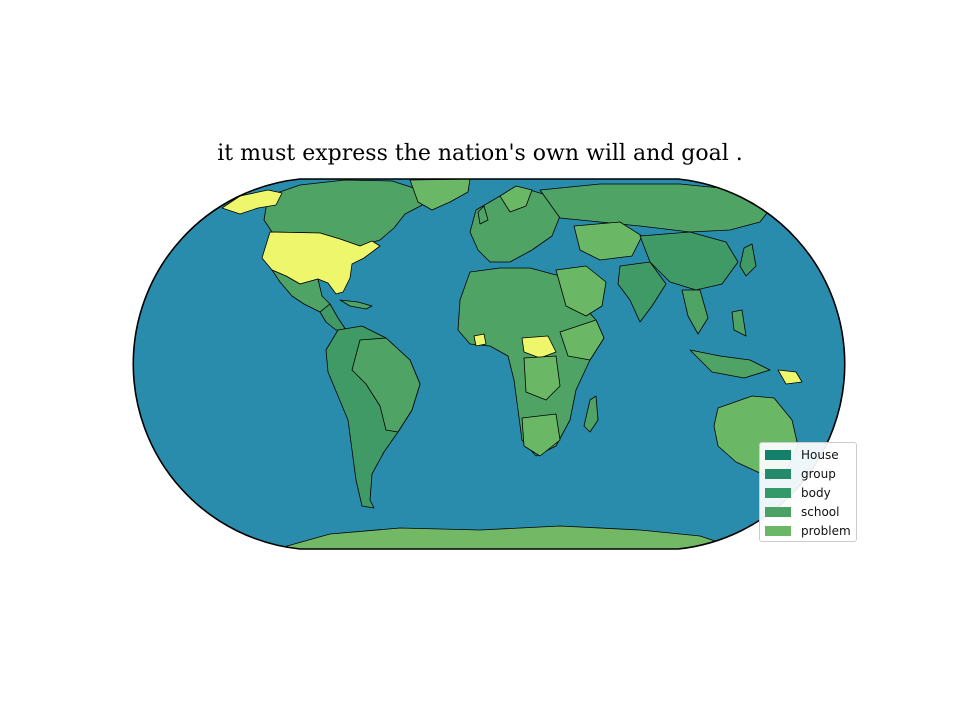 This screenshot has width=960, height=720. What do you see at coordinates (778, 531) in the screenshot?
I see `legend-swatch-problem` at bounding box center [778, 531].